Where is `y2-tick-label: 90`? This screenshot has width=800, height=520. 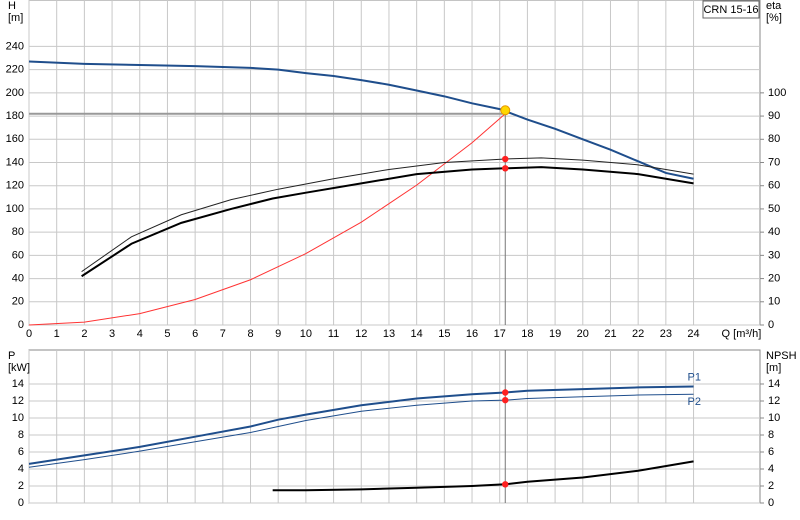 y2-tick-label: 90 is located at coordinates (774, 116).